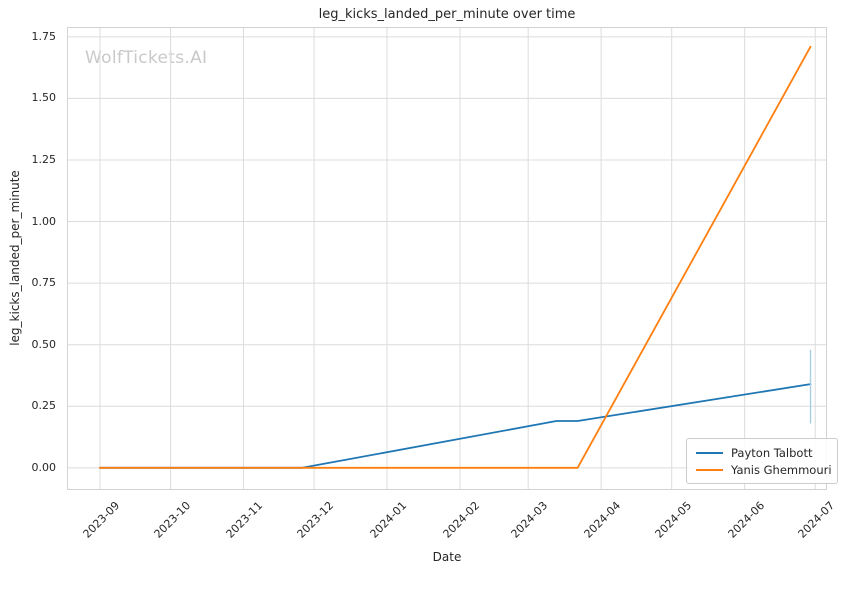 This screenshot has height=601, width=852. What do you see at coordinates (44, 344) in the screenshot?
I see `y-tick-label: 0.50` at bounding box center [44, 344].